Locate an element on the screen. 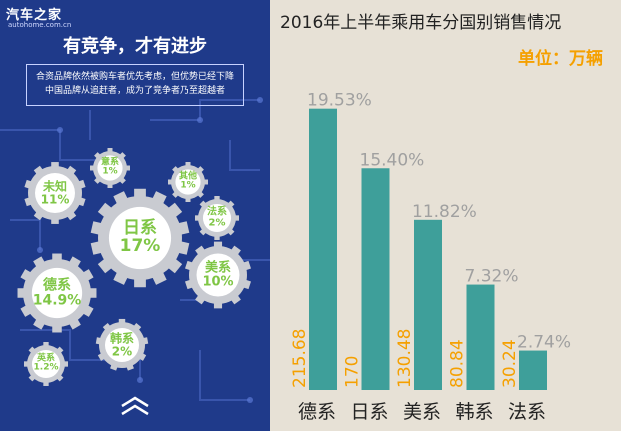 The height and width of the screenshot is (431, 621). gear-label: 德系 14.9% is located at coordinates (57, 292).